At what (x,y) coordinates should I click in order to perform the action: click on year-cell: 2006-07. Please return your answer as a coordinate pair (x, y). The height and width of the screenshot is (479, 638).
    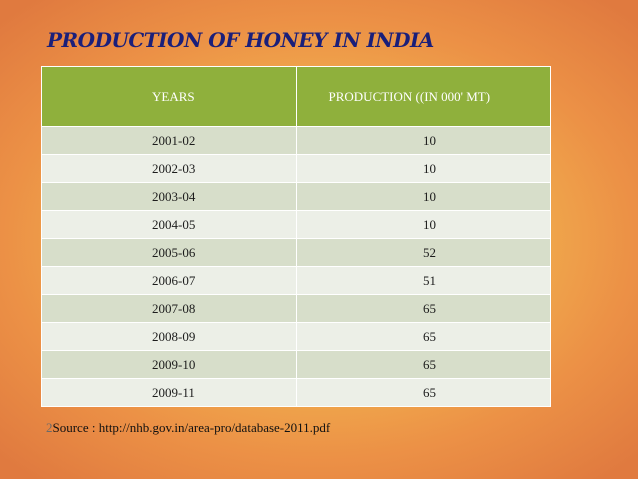
    Looking at the image, I should click on (169, 280).